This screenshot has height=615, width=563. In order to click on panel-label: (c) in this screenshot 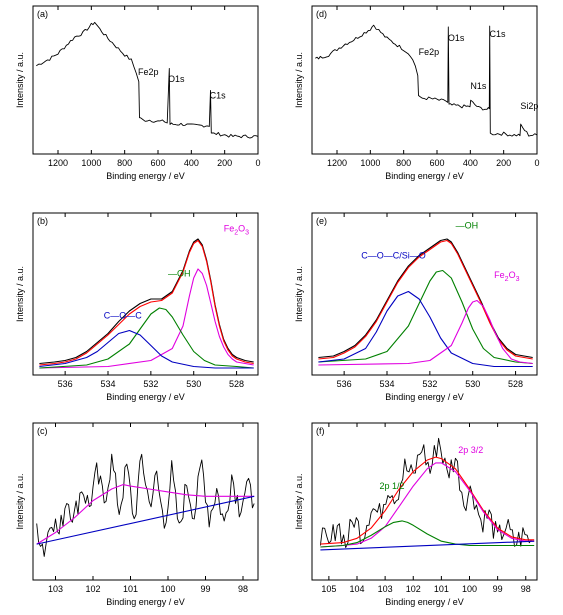, I will do `click(42, 431)`.